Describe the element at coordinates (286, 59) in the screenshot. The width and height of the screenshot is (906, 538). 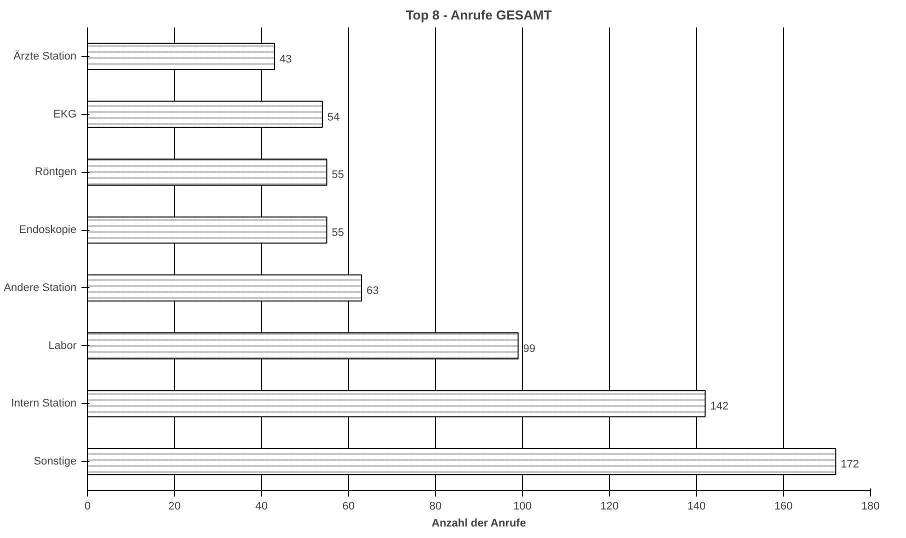
I see `data-label: 43` at that location.